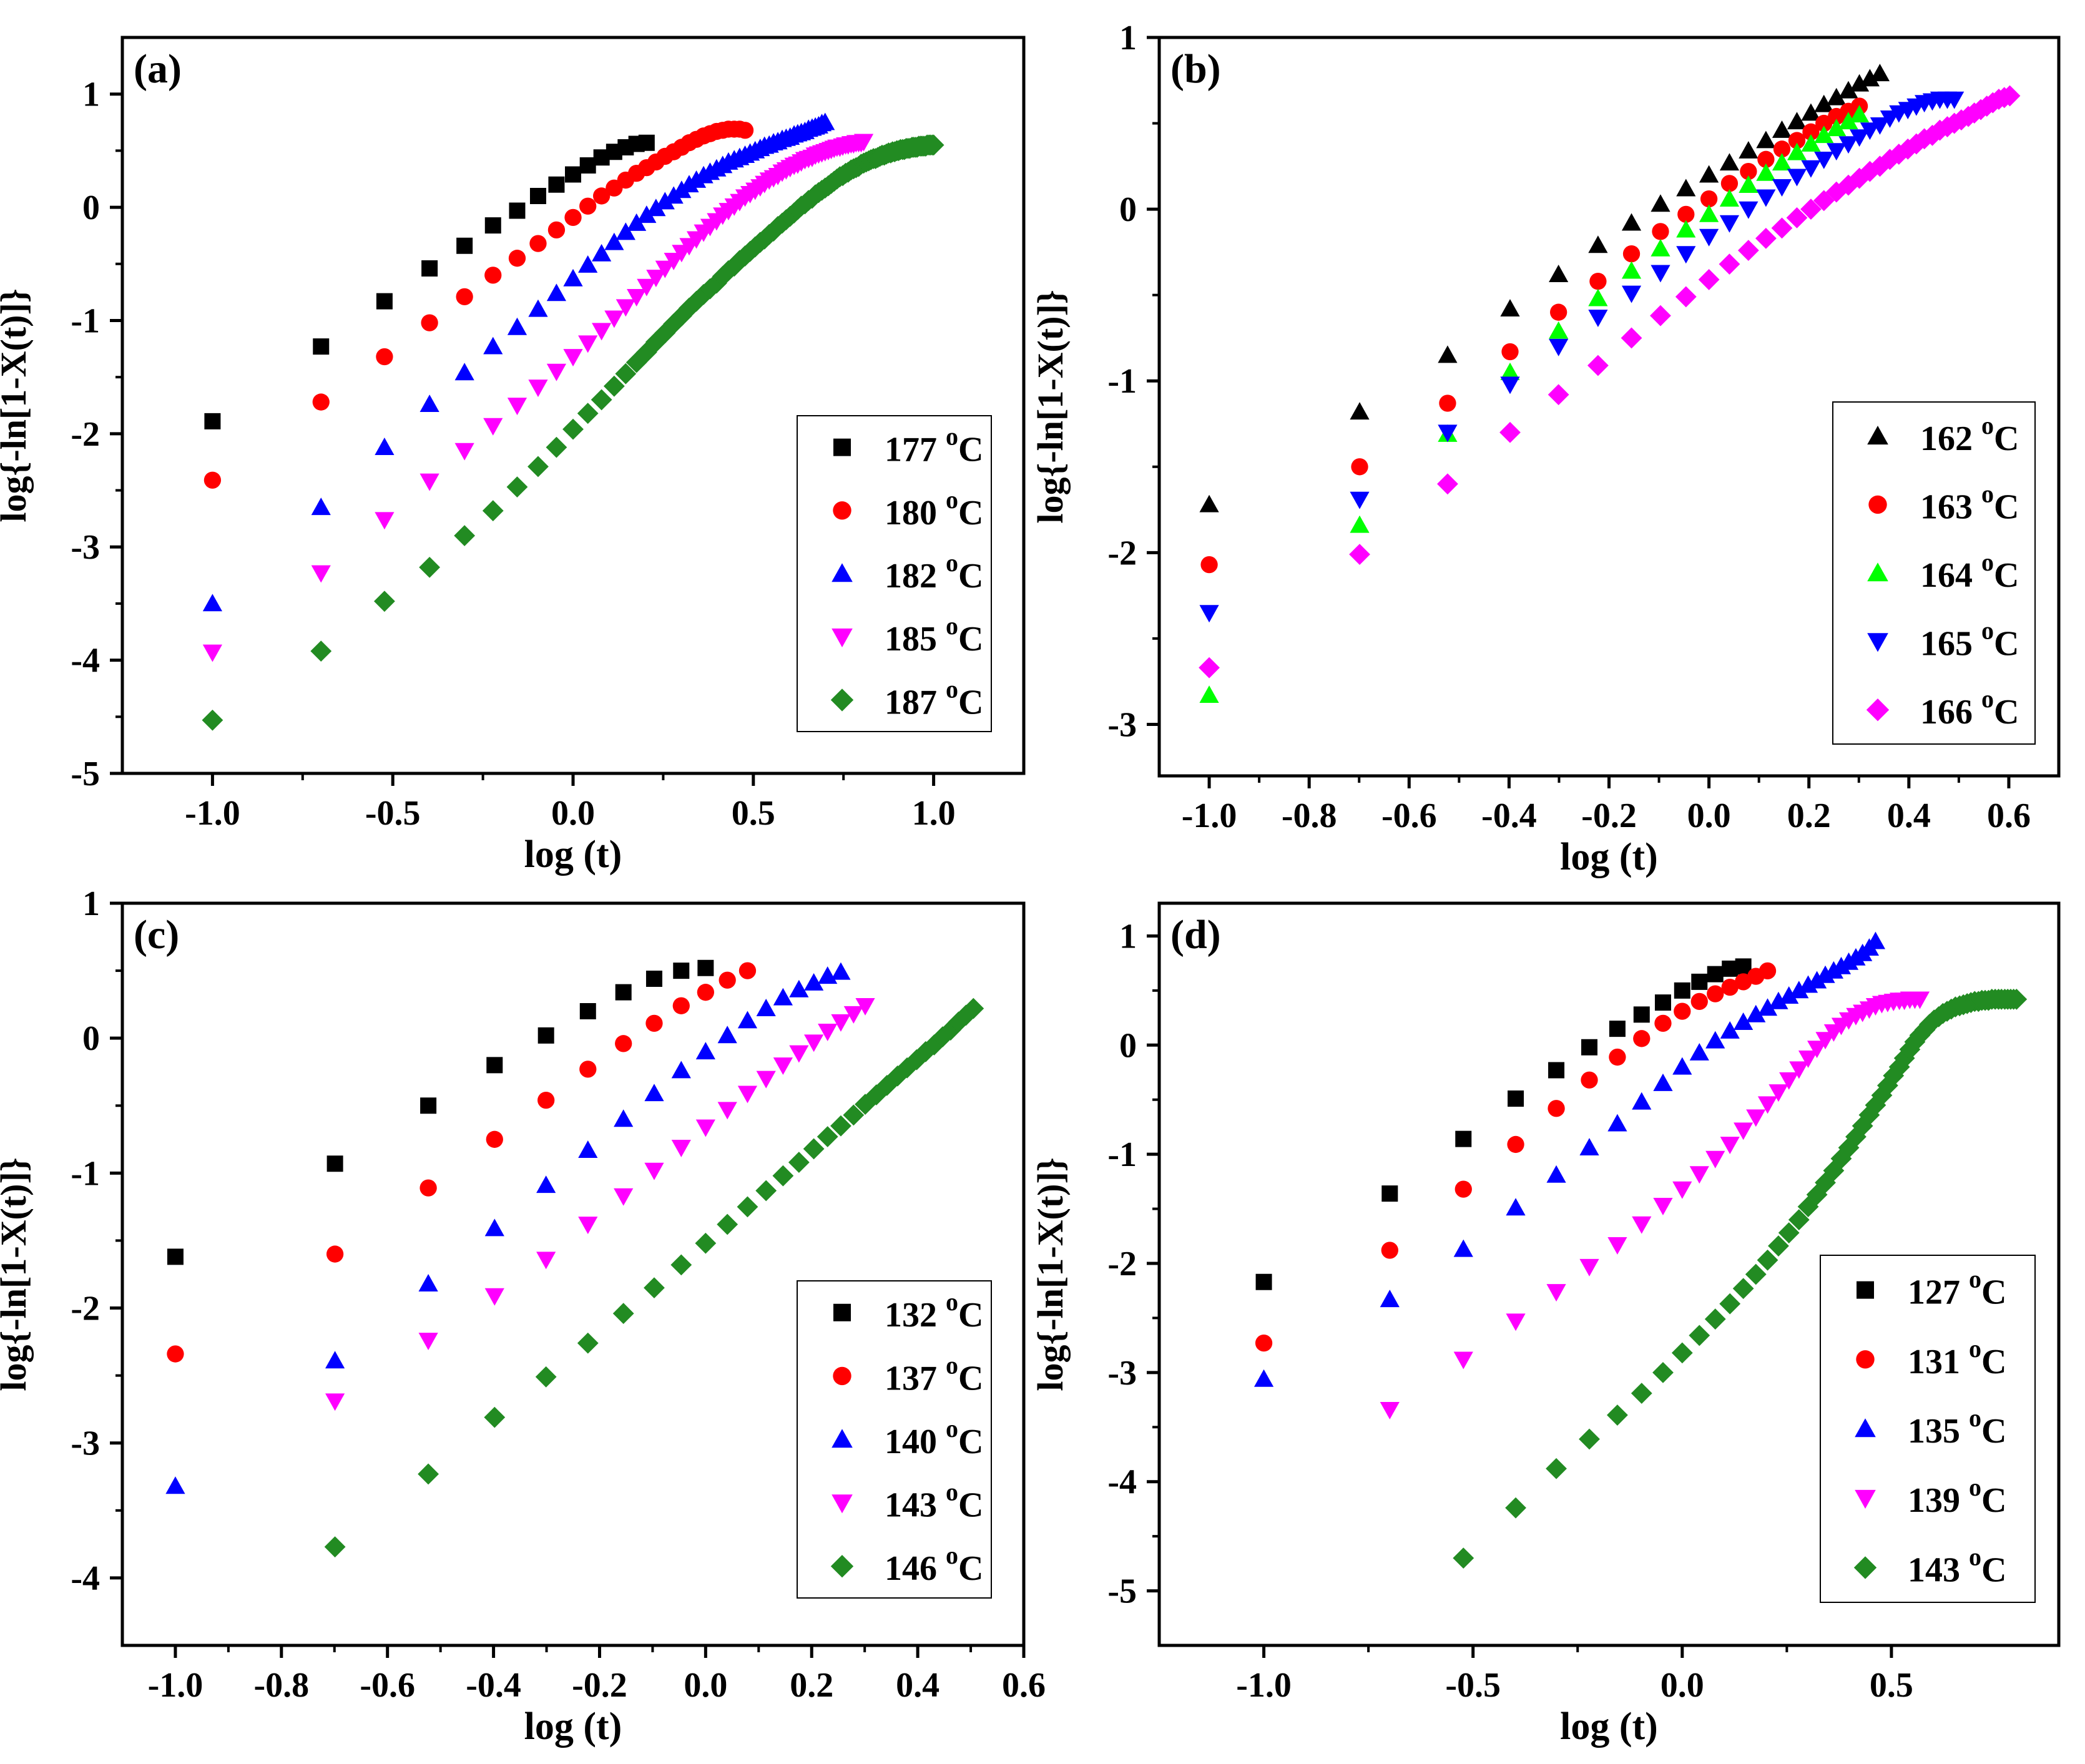 This screenshot has width=2085, height=1764. I want to click on x-tick-label: -0.4, so click(494, 1685).